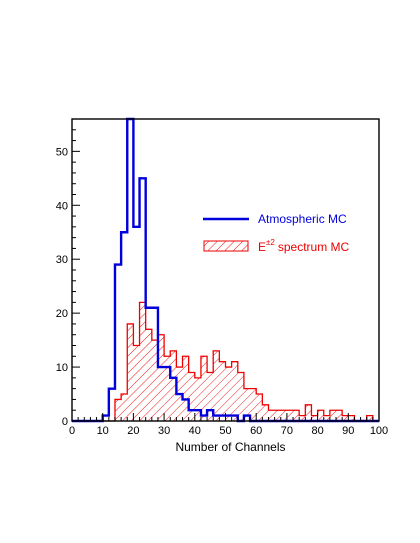  I want to click on y-tick-label: 20, so click(62, 314).